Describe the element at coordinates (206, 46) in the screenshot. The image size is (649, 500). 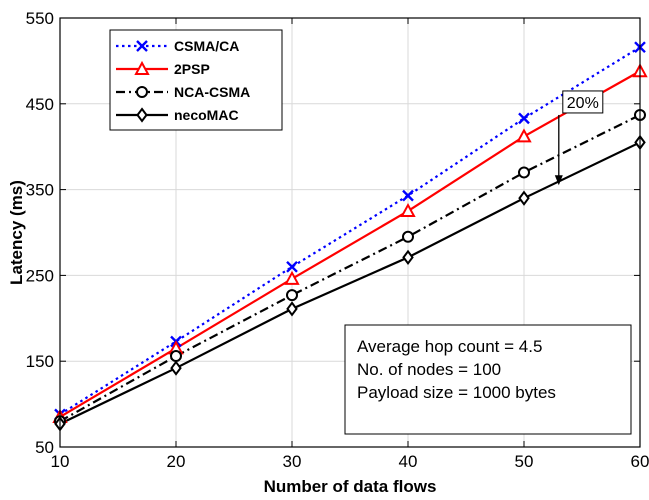
I see `legend-label: CSMA/CA` at that location.